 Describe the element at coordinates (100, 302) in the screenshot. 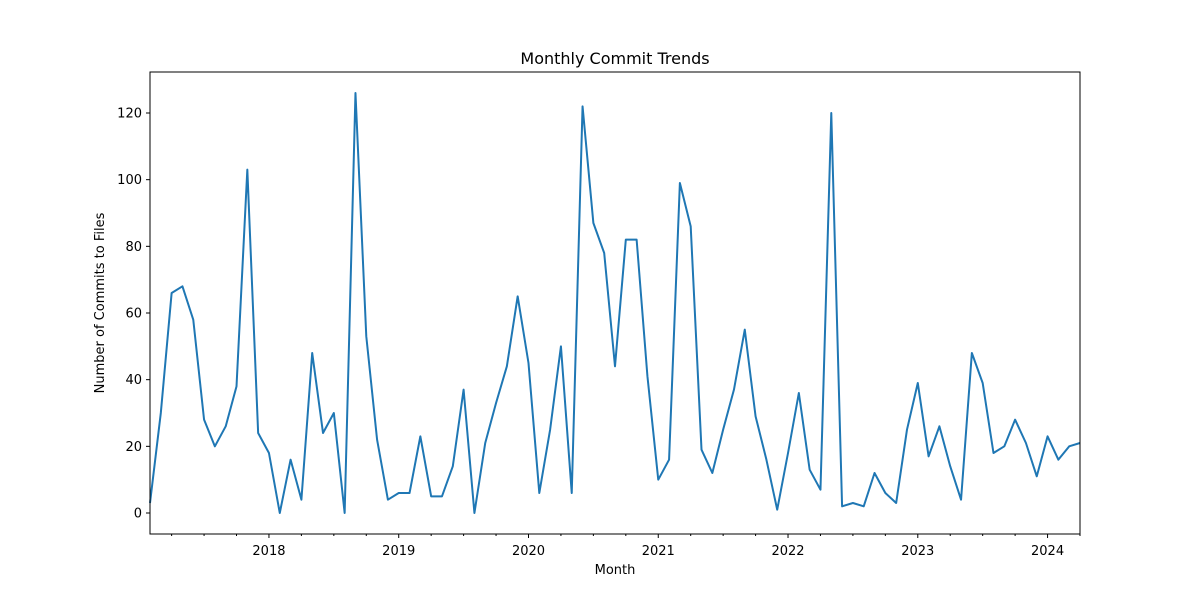

I see `y-axis-label: Number of Commits to Files` at that location.